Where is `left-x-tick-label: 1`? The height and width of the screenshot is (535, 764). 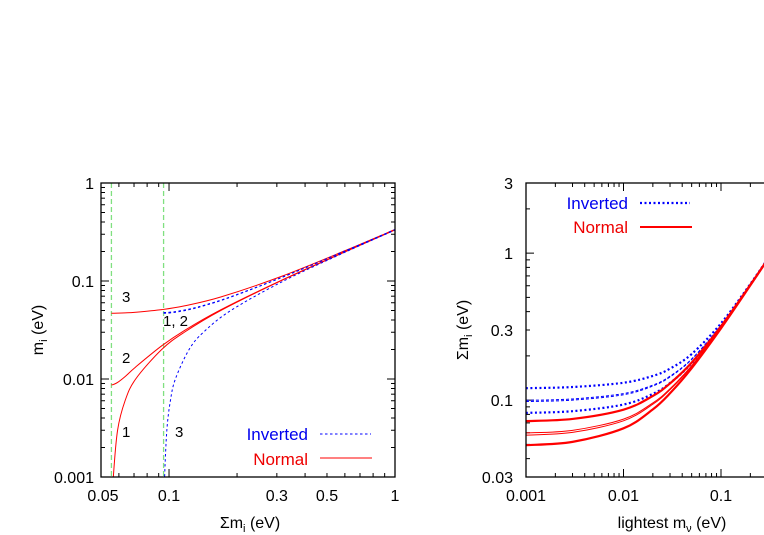 left-x-tick-label: 1 is located at coordinates (395, 496).